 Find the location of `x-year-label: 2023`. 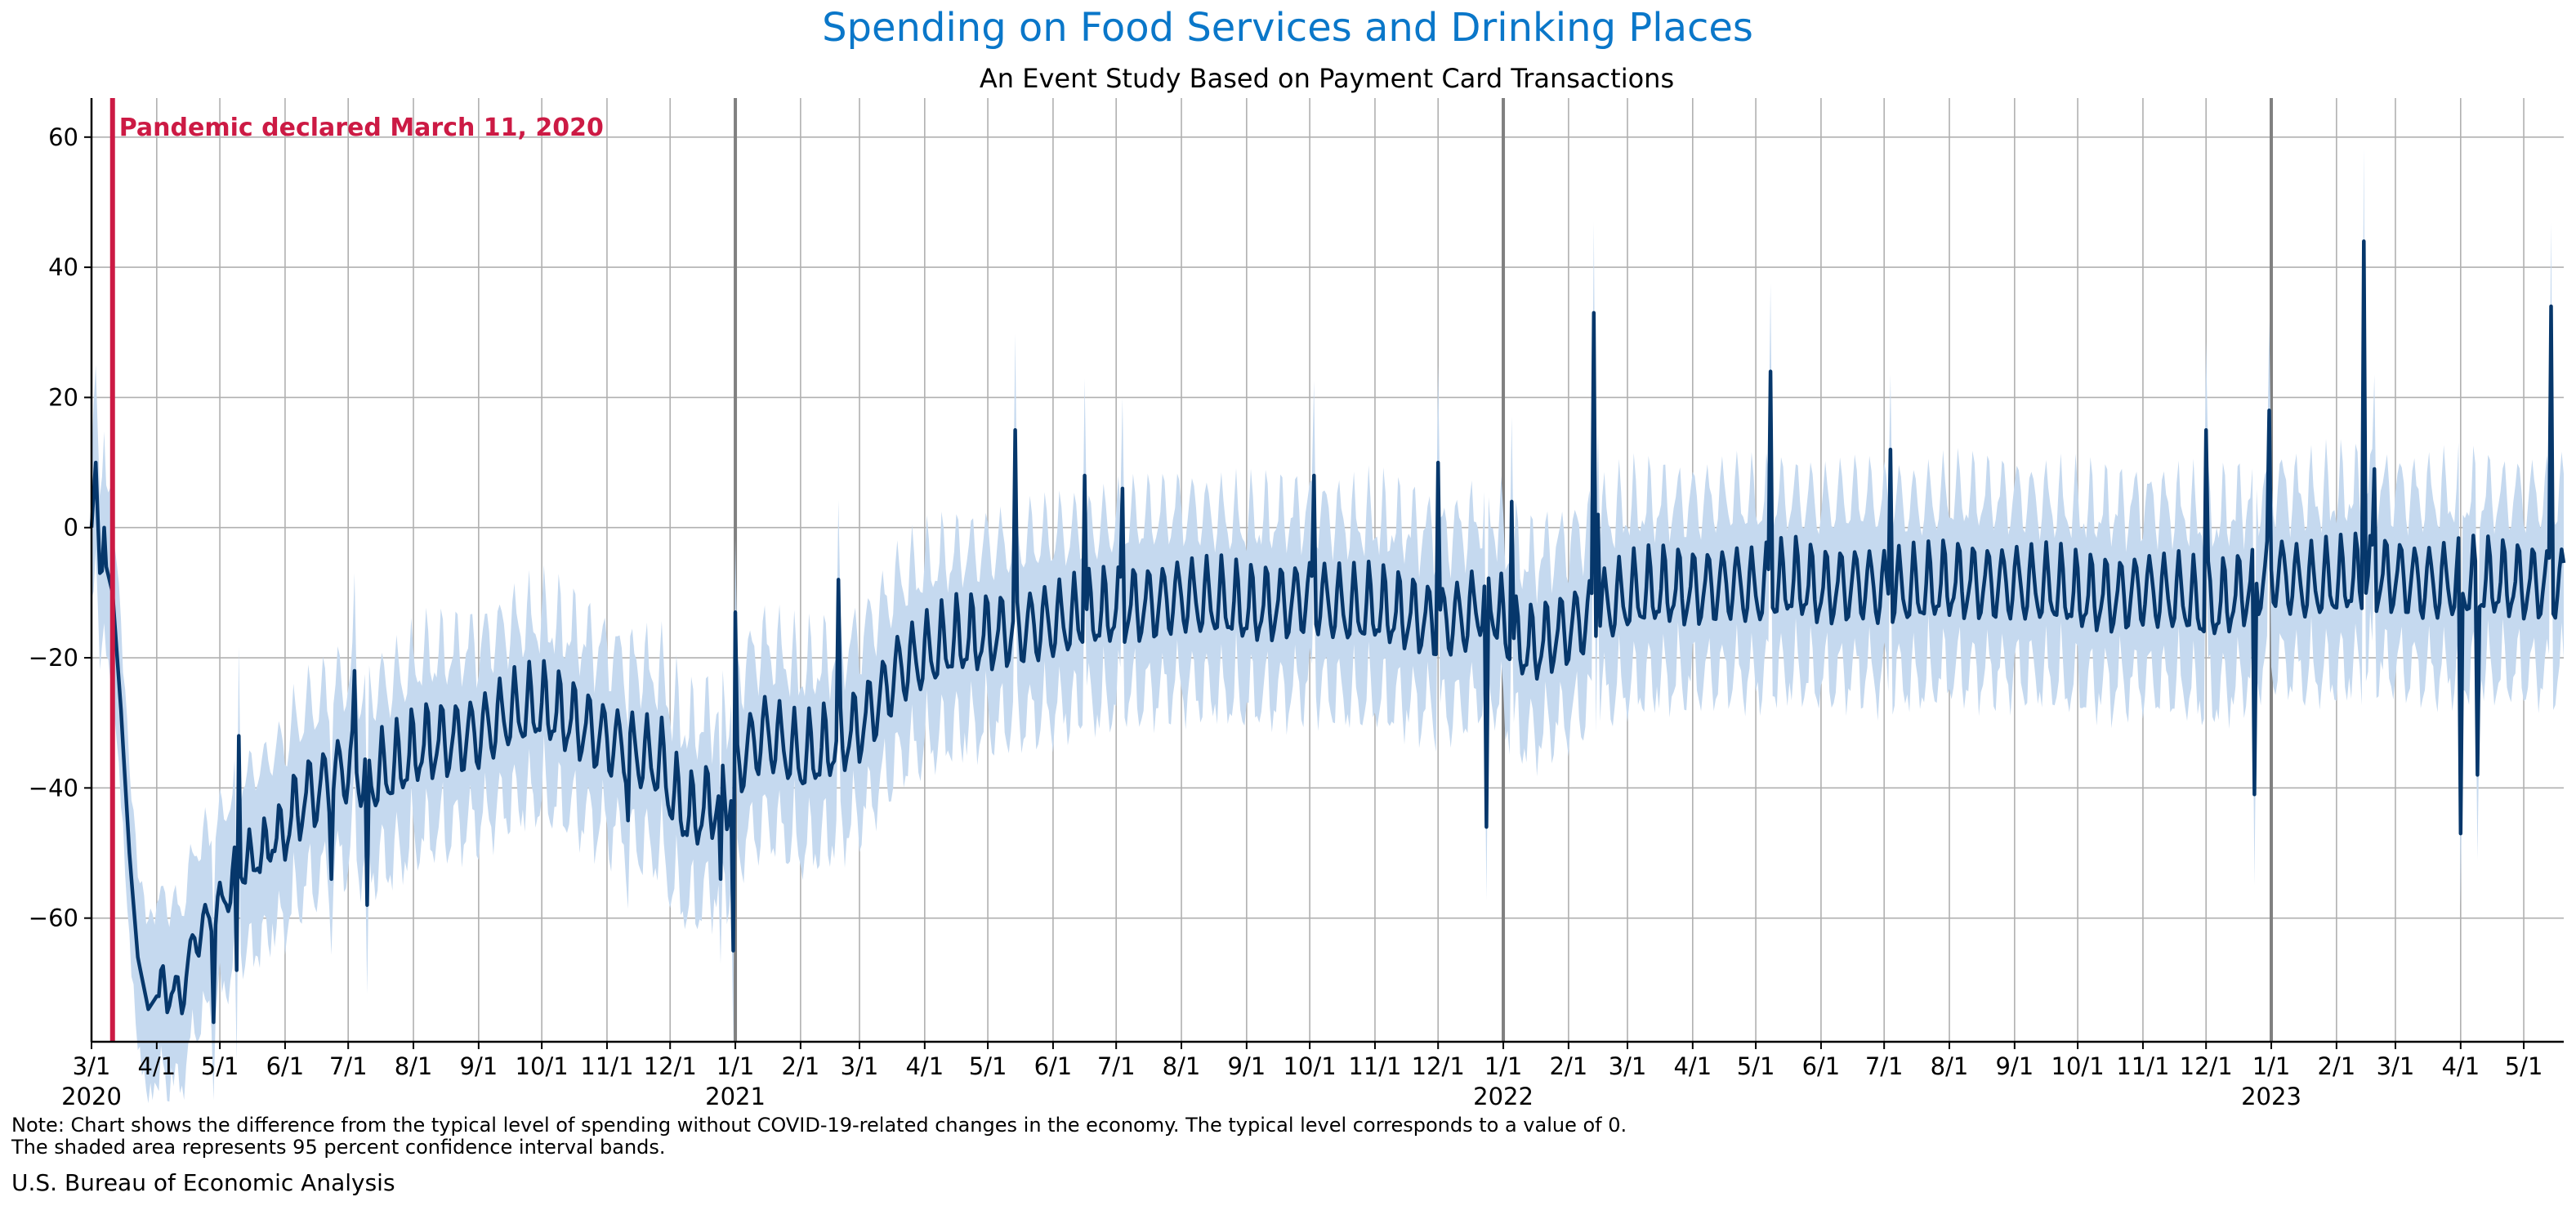

x-year-label: 2023 is located at coordinates (2271, 1096).